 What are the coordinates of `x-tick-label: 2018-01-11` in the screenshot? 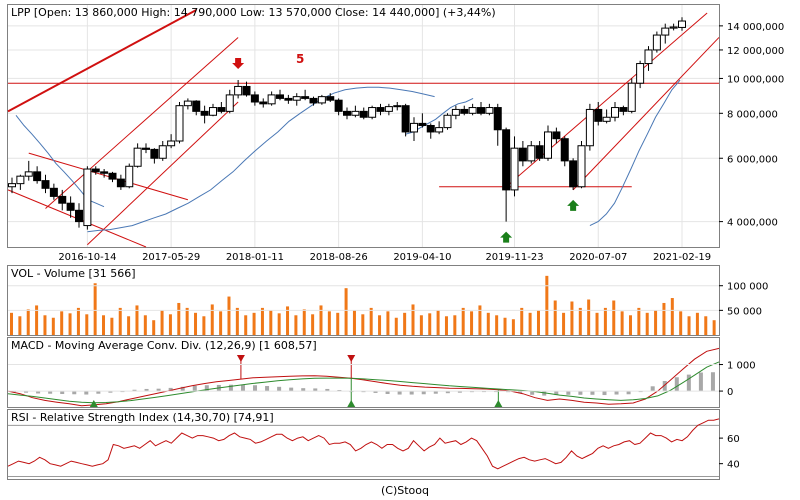 It's located at (255, 257).